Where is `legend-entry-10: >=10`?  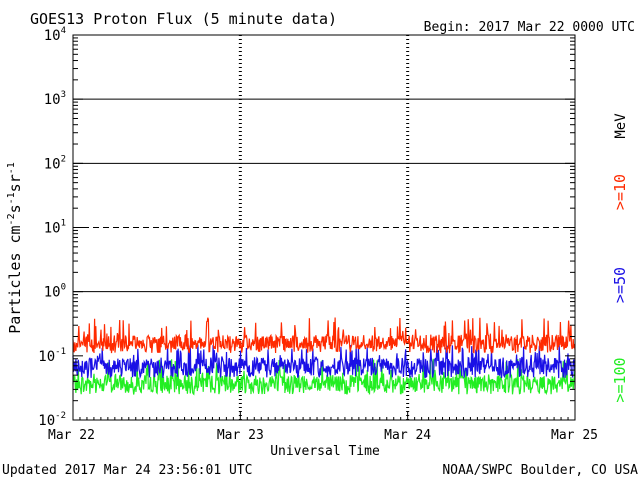
legend-entry-10: >=10 is located at coordinates (620, 192).